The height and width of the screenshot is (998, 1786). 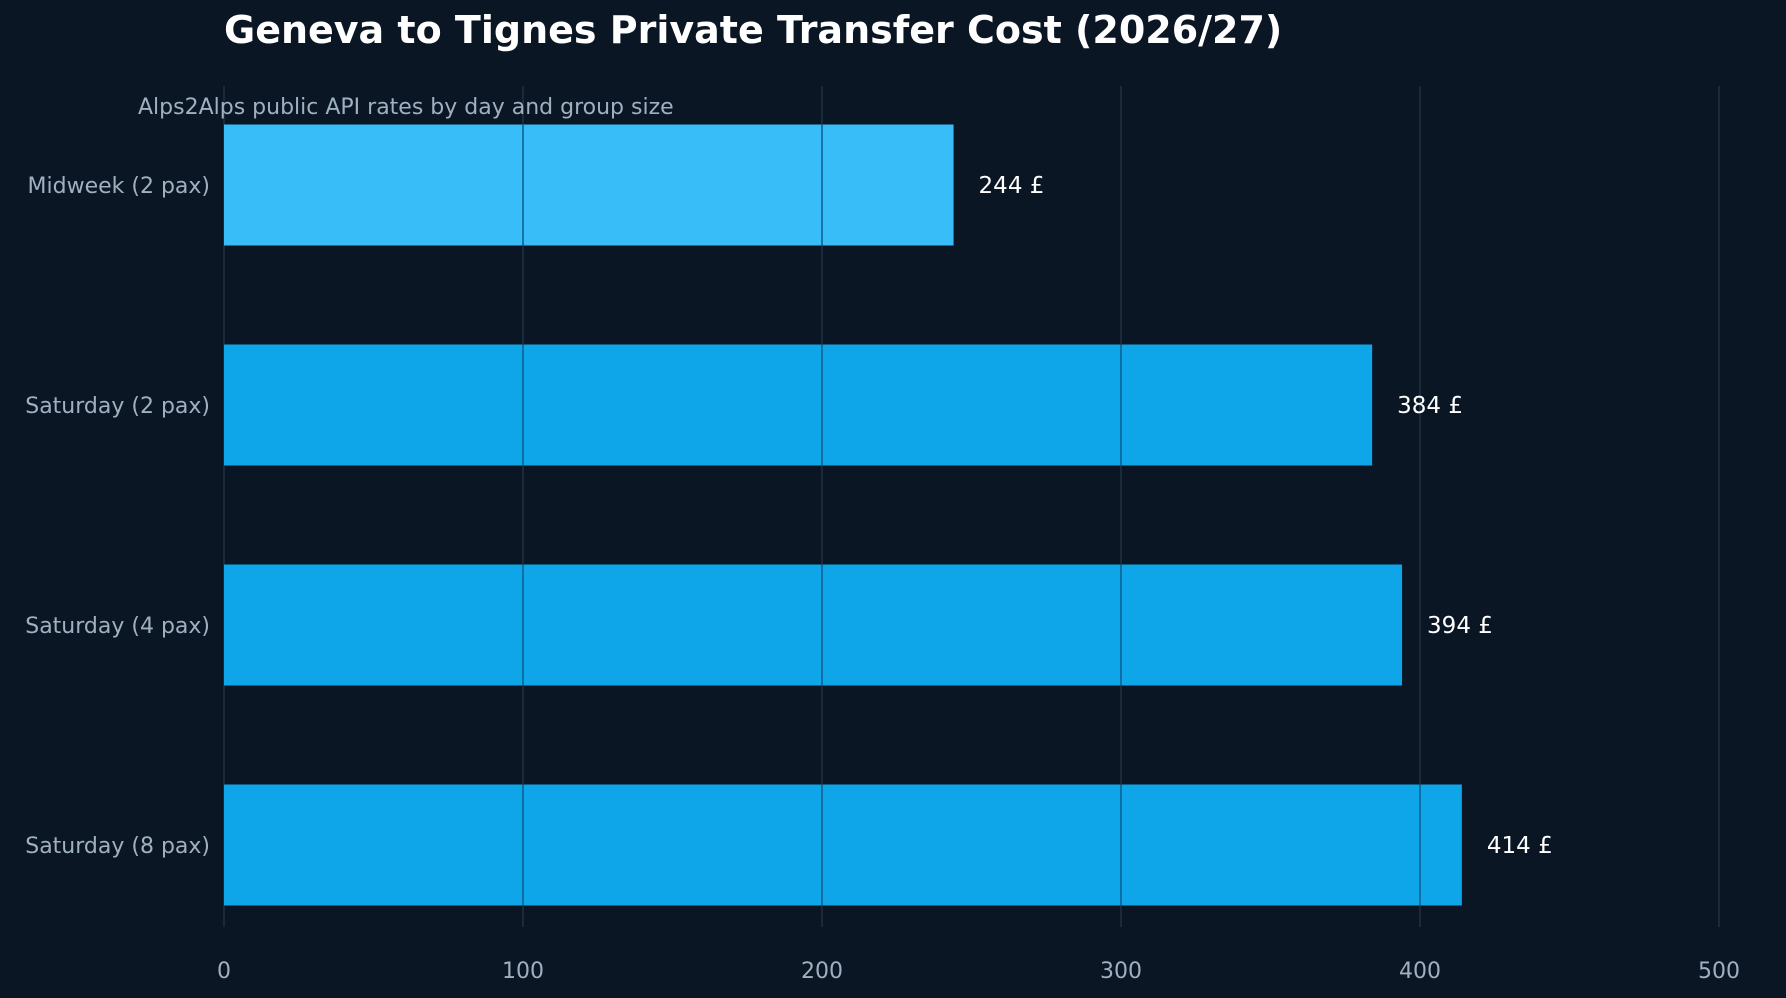 What do you see at coordinates (1520, 846) in the screenshot?
I see `value-label: 414 £` at bounding box center [1520, 846].